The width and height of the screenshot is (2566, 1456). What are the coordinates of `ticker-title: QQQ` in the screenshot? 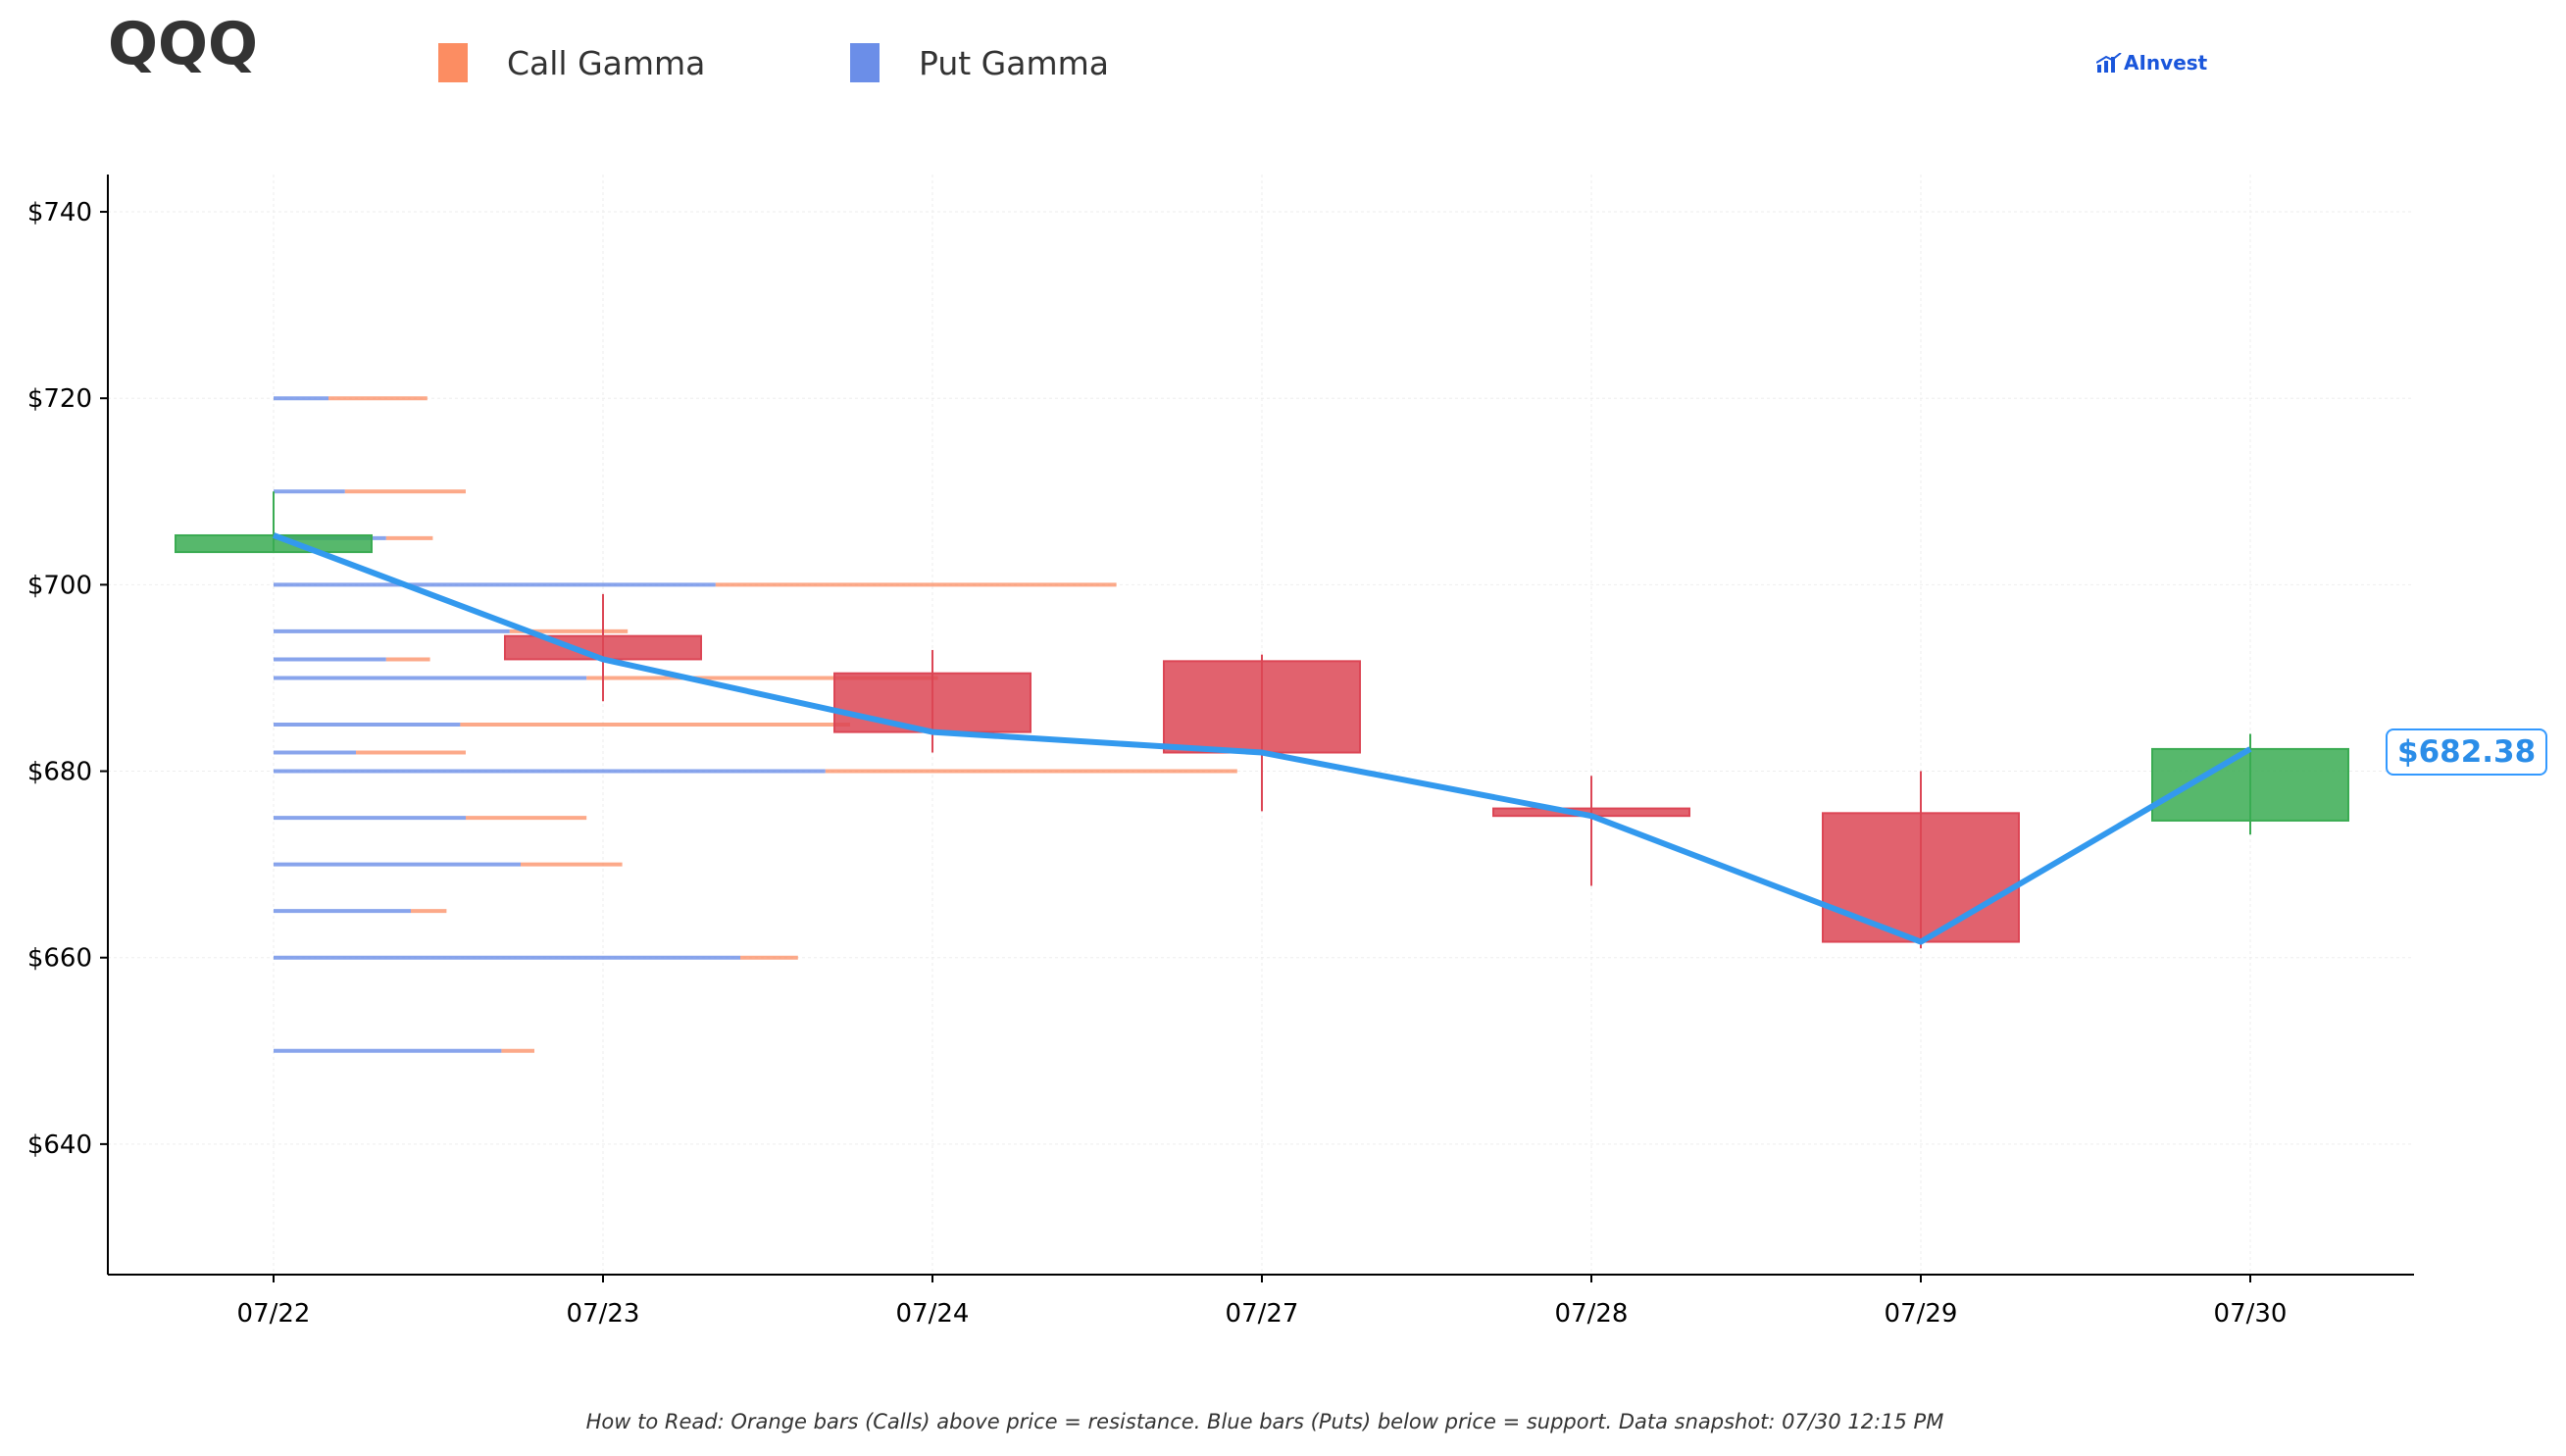 It's located at (183, 44).